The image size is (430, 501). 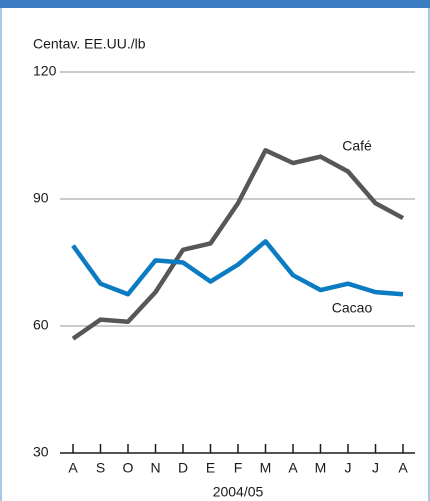 I want to click on series-label: Cacao, so click(x=352, y=308).